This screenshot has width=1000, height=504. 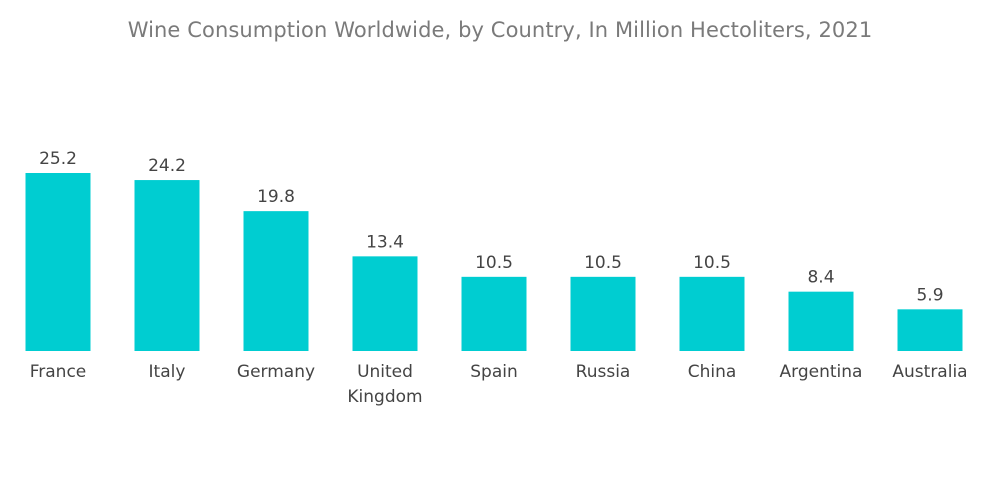 I want to click on x-tick-label: France, so click(x=58, y=372).